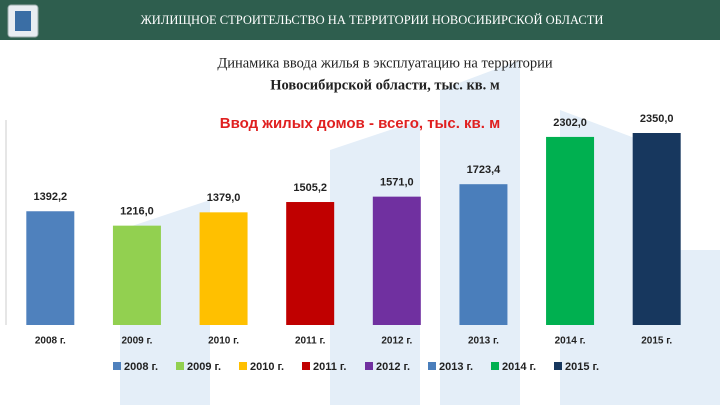 The image size is (720, 405). I want to click on value-label: 1392,2, so click(50, 197).